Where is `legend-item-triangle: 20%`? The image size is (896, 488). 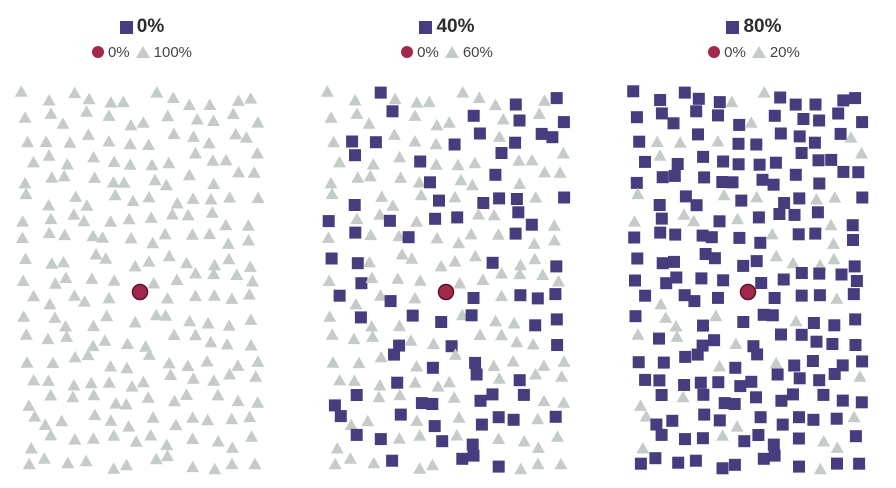 legend-item-triangle: 20% is located at coordinates (775, 52).